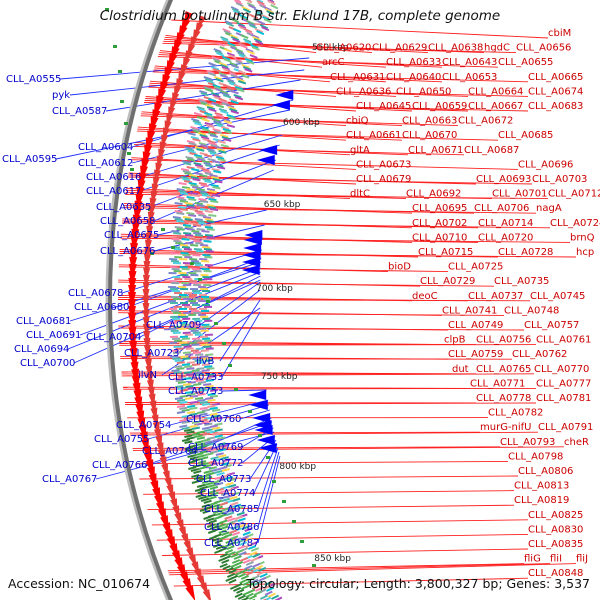 The width and height of the screenshot is (600, 604). What do you see at coordinates (485, 121) in the screenshot?
I see `forward-gene-label: CLL_A0672` at bounding box center [485, 121].